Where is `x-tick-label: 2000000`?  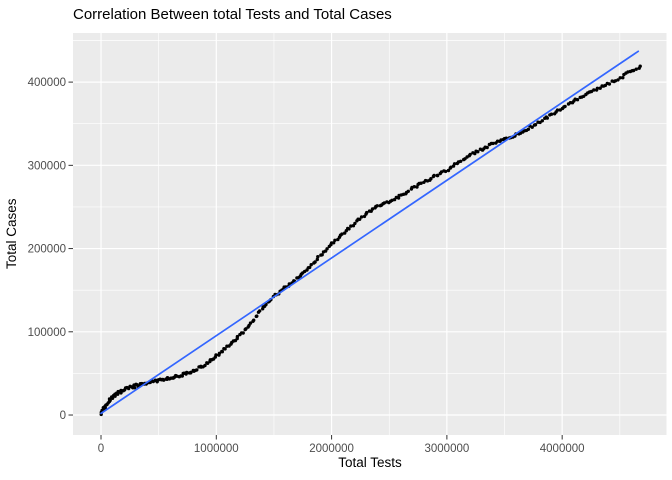 x-tick-label: 2000000 is located at coordinates (331, 449).